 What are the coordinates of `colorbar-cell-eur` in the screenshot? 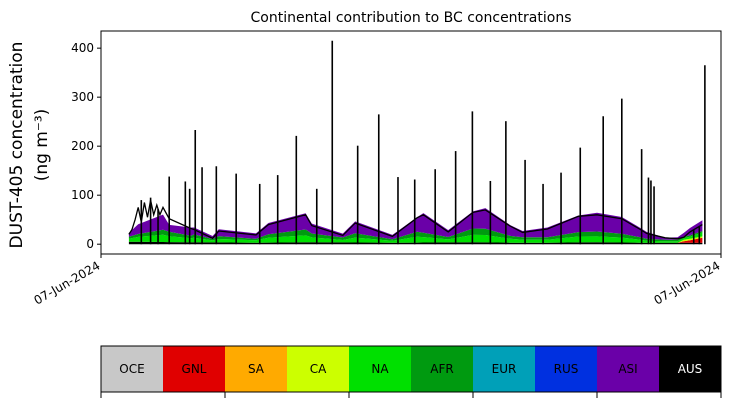 It's located at (504, 369).